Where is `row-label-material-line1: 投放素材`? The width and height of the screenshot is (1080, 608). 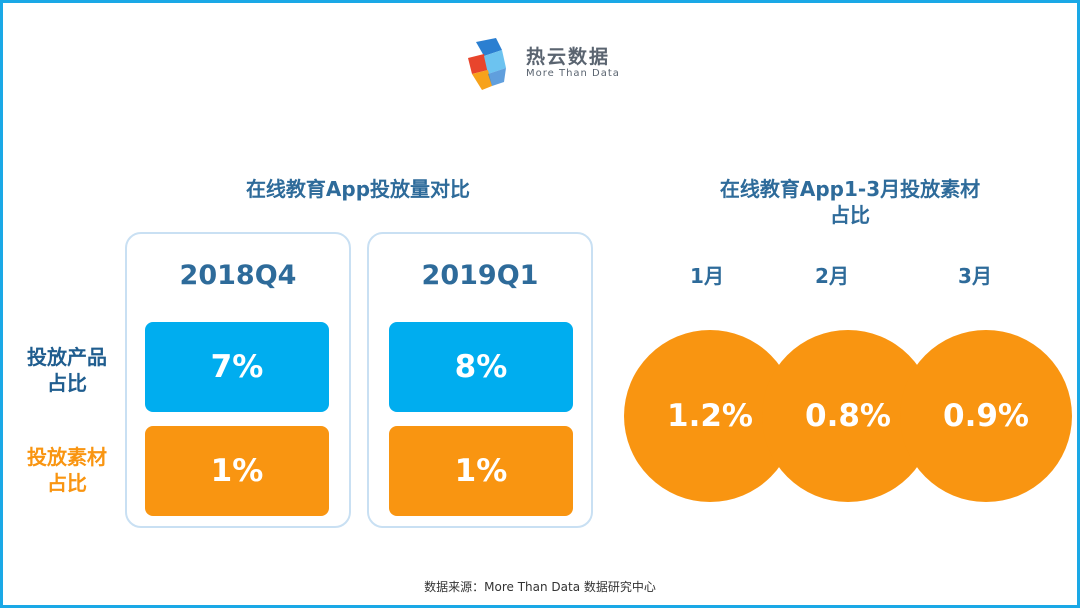
row-label-material-line1: 投放素材 is located at coordinates (67, 457).